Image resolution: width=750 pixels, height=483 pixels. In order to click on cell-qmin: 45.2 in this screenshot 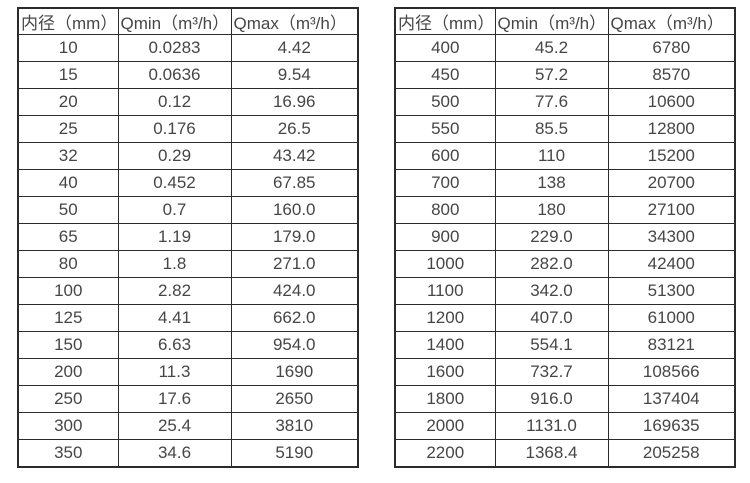, I will do `click(551, 48)`.